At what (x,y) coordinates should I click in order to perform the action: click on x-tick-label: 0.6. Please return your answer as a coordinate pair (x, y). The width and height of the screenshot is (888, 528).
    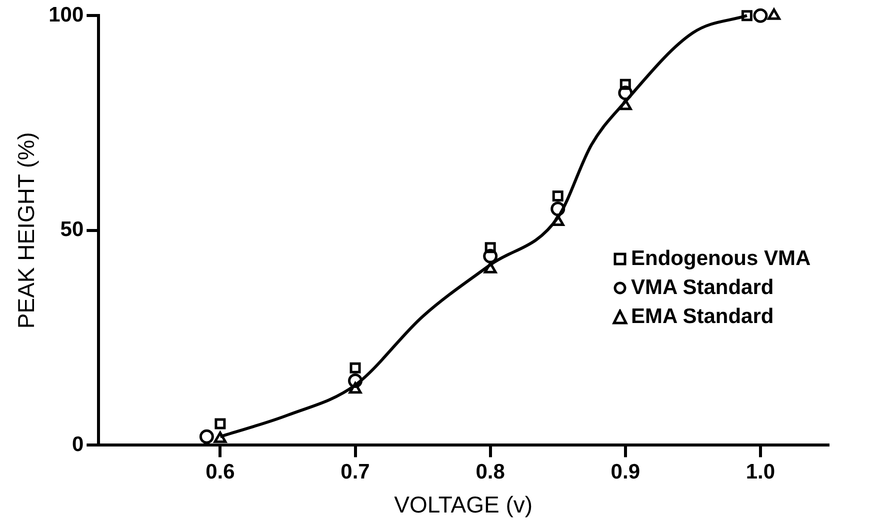
    Looking at the image, I should click on (220, 472).